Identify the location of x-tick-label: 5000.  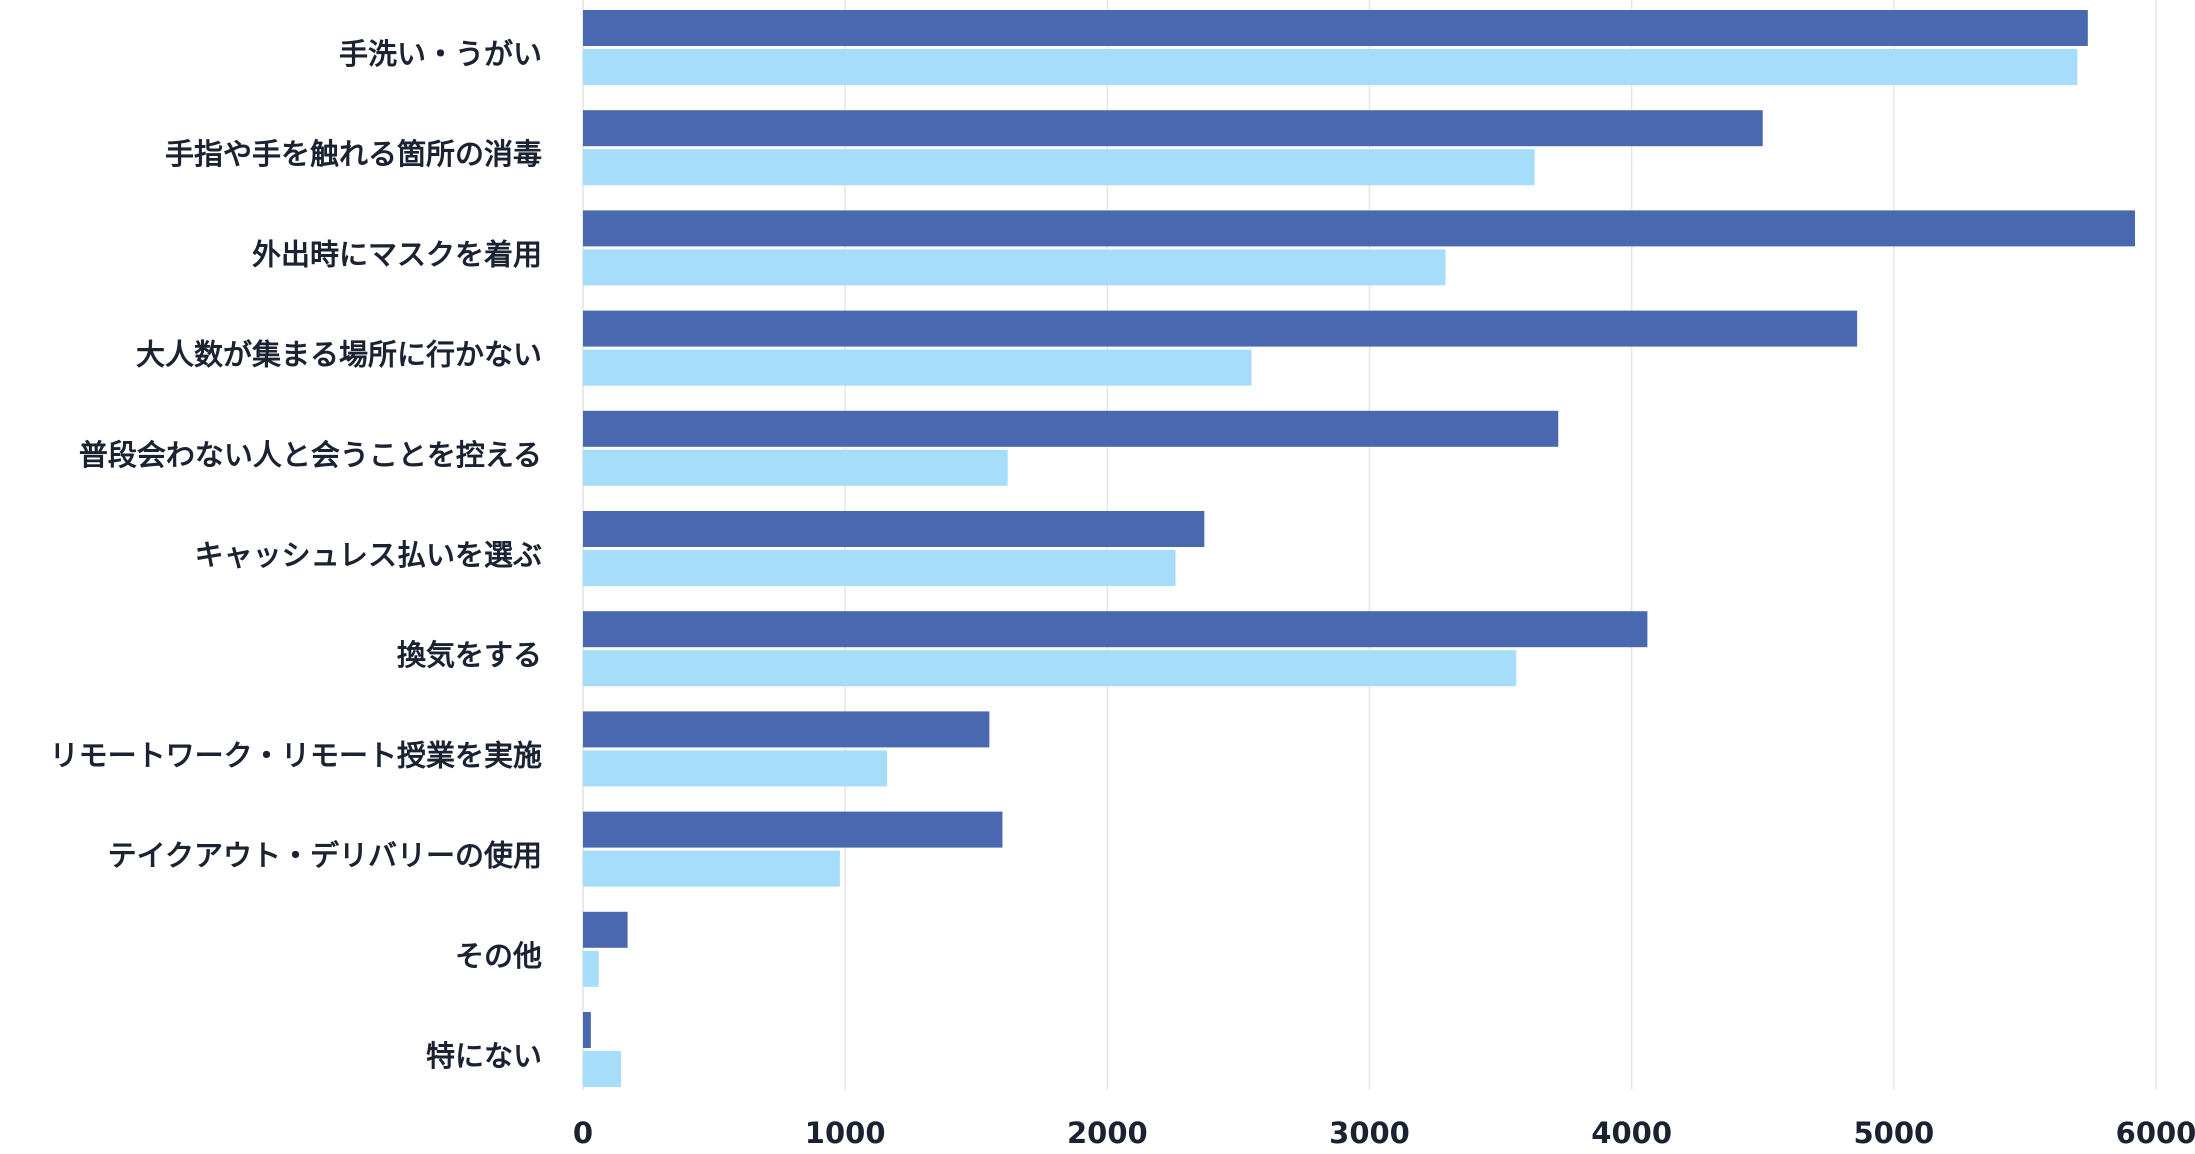
(1893, 1133).